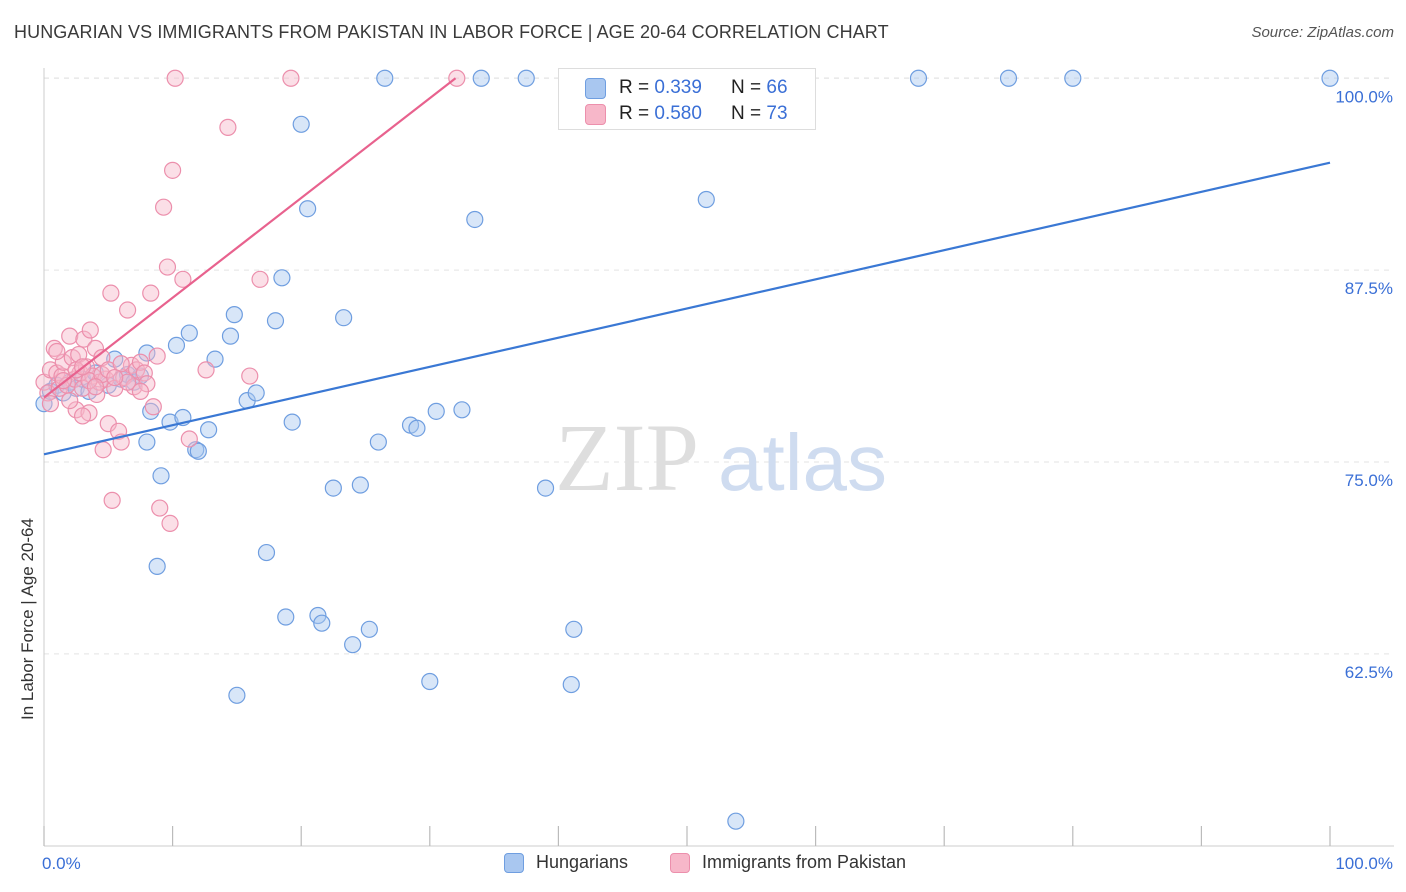 The height and width of the screenshot is (892, 1406). I want to click on pakistan-r: R = 0.580, so click(660, 113).